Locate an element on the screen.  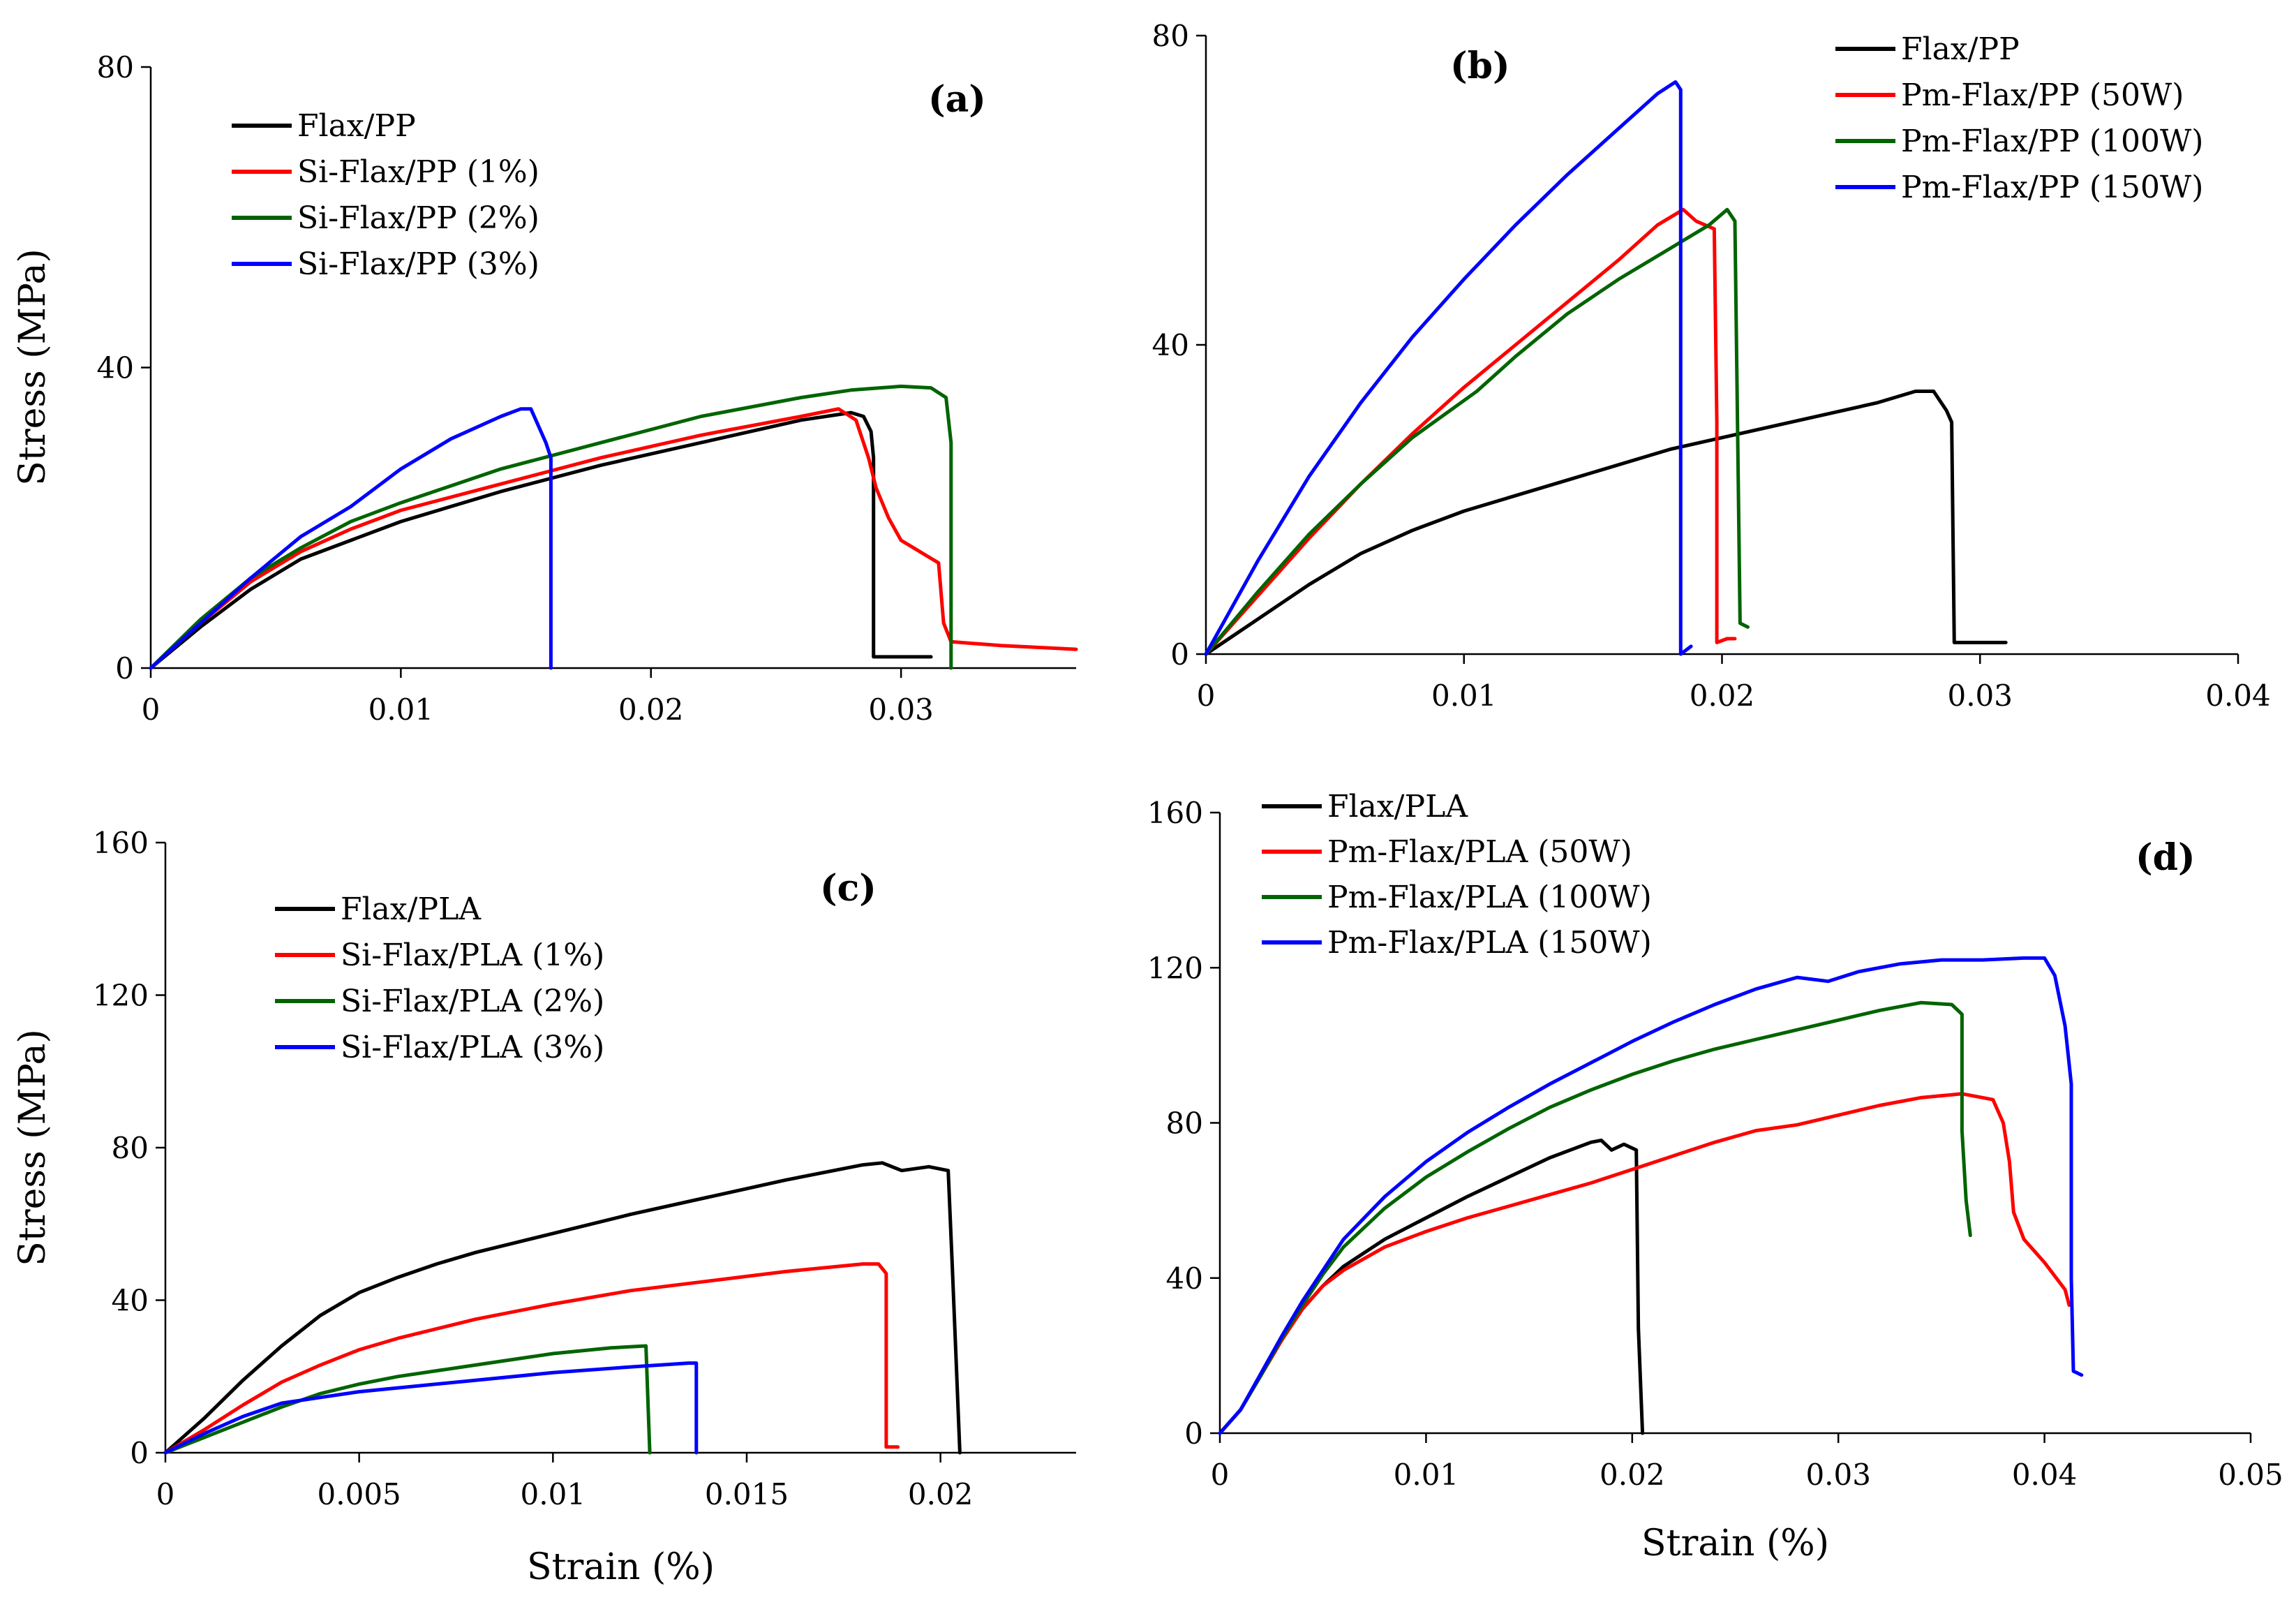
panel-label: (c) is located at coordinates (848, 888).